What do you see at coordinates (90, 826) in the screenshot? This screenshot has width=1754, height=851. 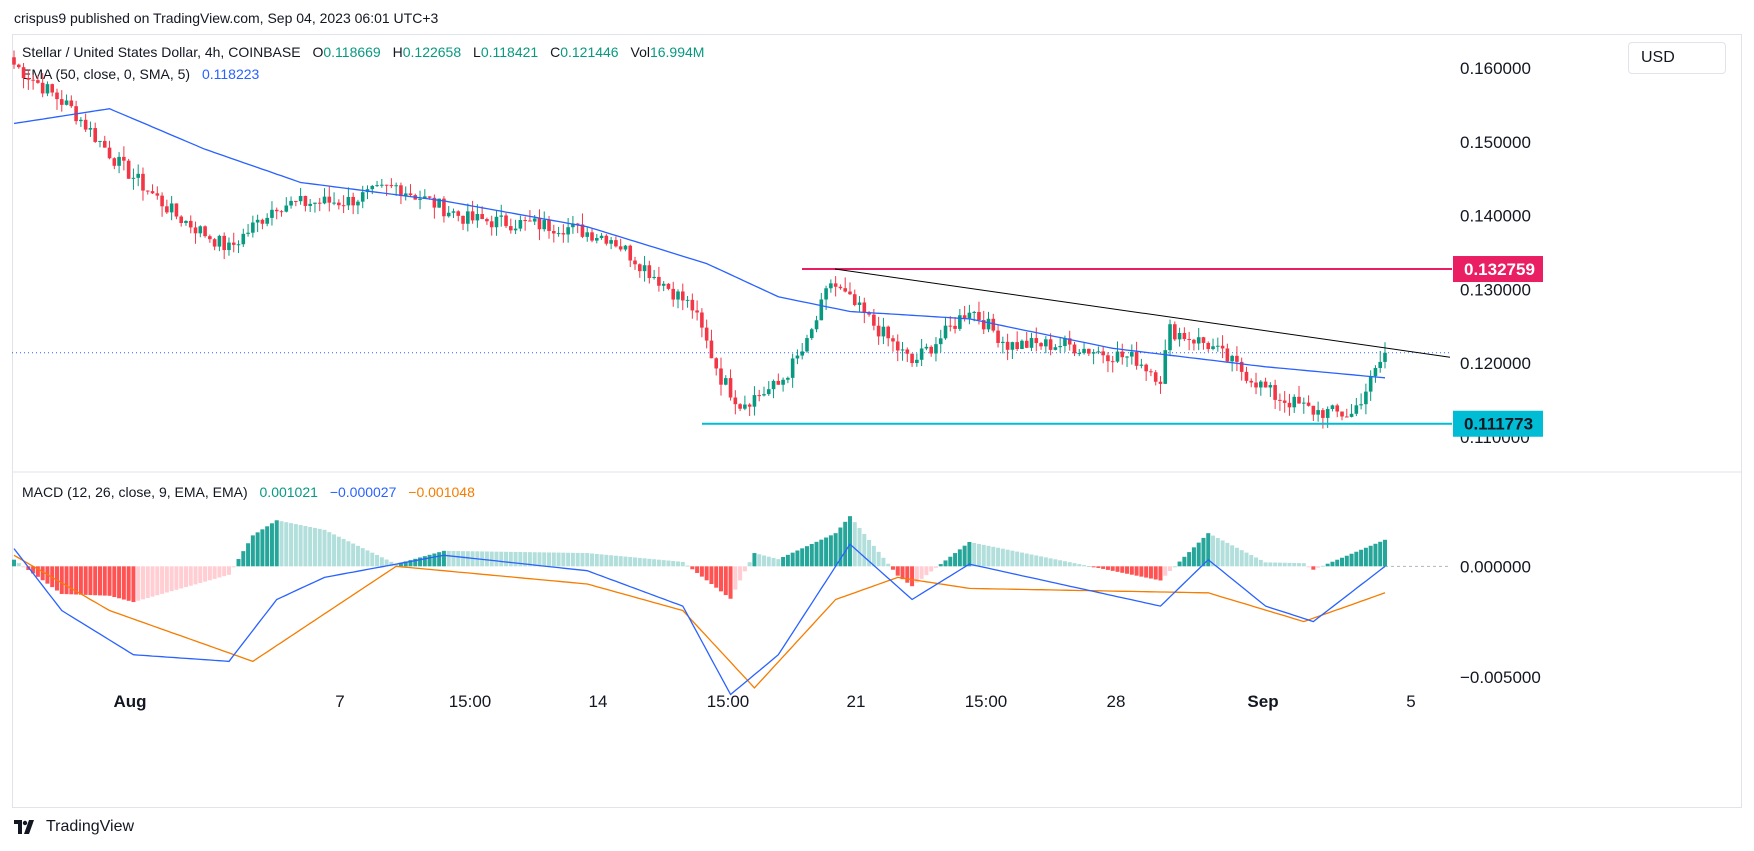 I see `footer-brand: TradingView` at bounding box center [90, 826].